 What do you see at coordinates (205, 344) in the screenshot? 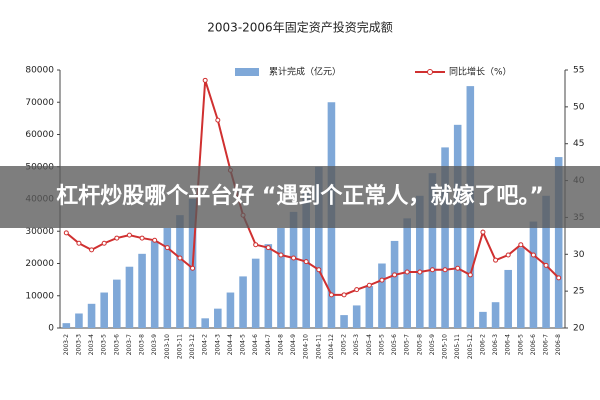
I see `x-tick-label: 2004-2` at bounding box center [205, 344].